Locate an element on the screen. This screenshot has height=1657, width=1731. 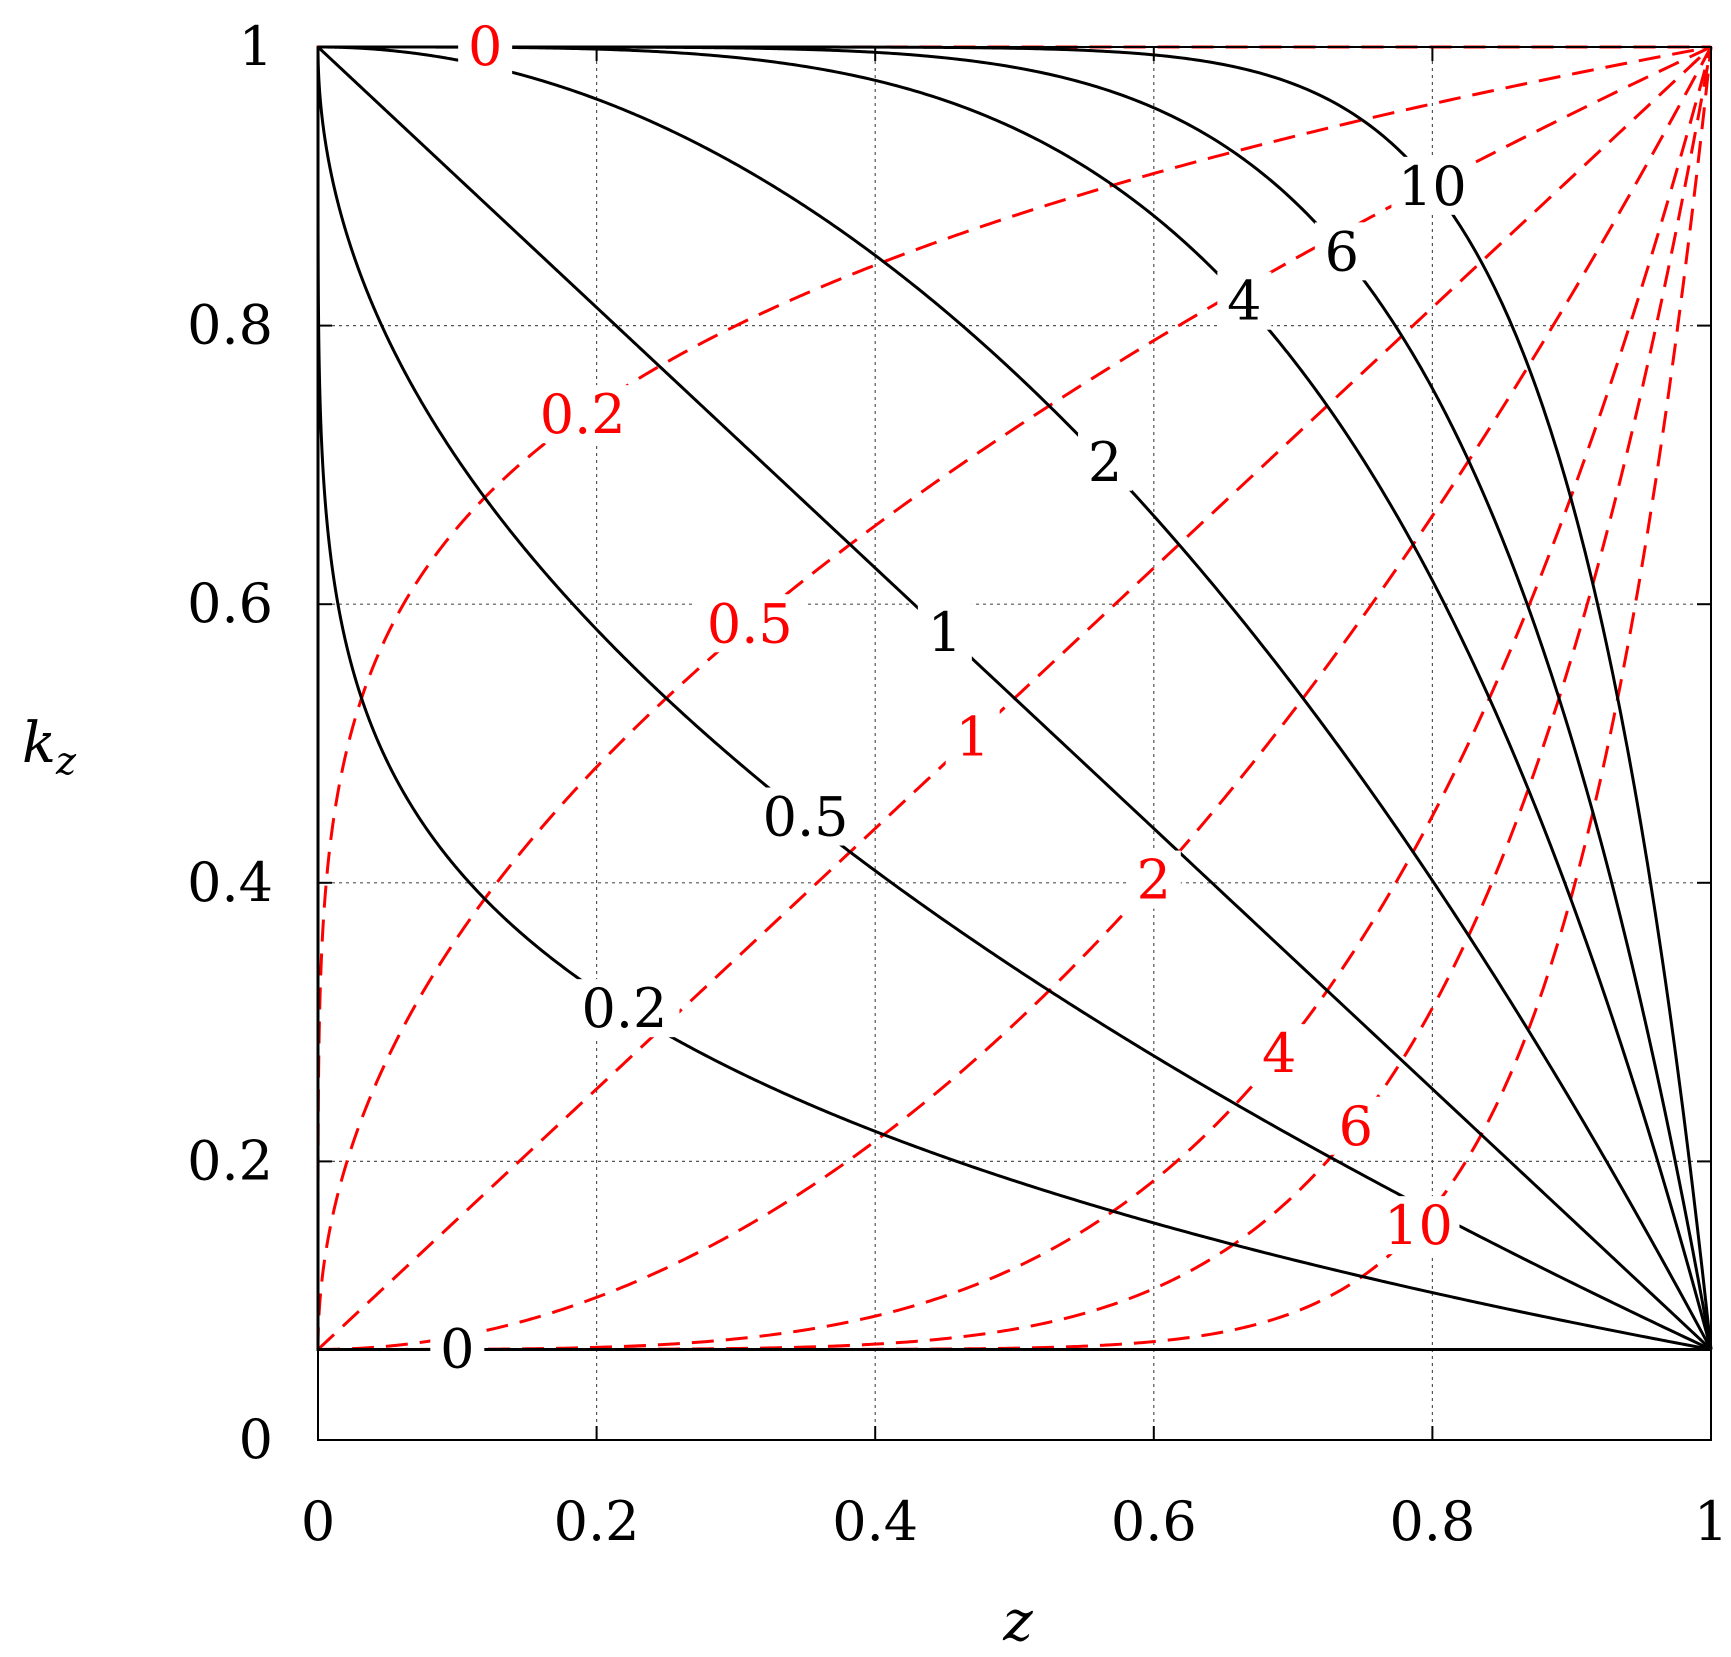
x-tick-label: 1 is located at coordinates (1711, 1521).